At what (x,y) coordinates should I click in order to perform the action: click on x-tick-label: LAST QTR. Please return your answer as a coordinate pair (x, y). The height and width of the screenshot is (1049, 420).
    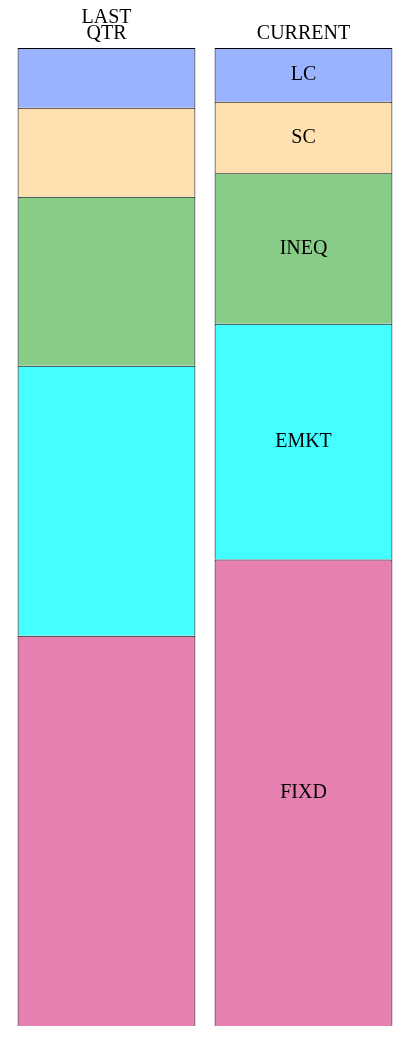
    Looking at the image, I should click on (106, 24).